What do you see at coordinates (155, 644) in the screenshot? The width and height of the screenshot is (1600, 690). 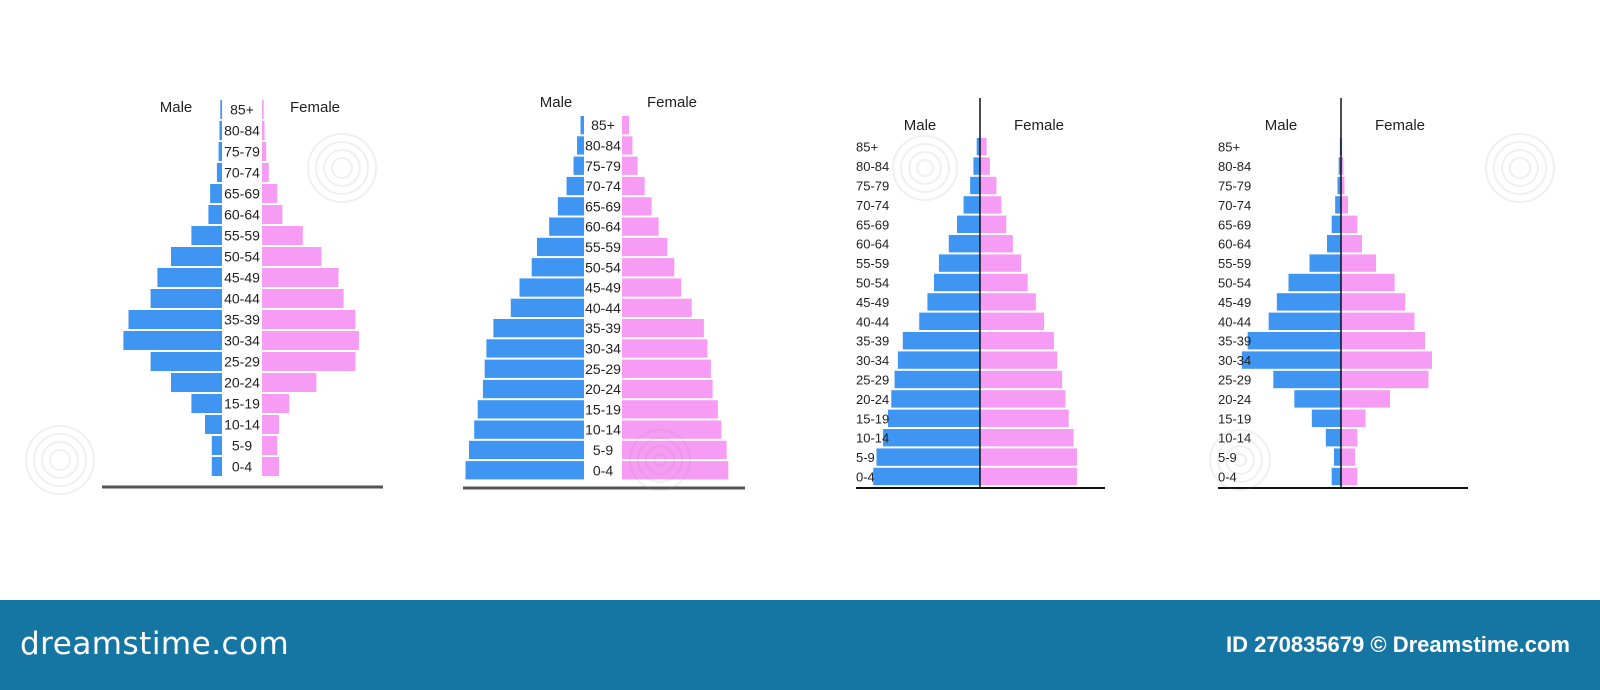 I see `brand-logo-text: dreamstime.com` at bounding box center [155, 644].